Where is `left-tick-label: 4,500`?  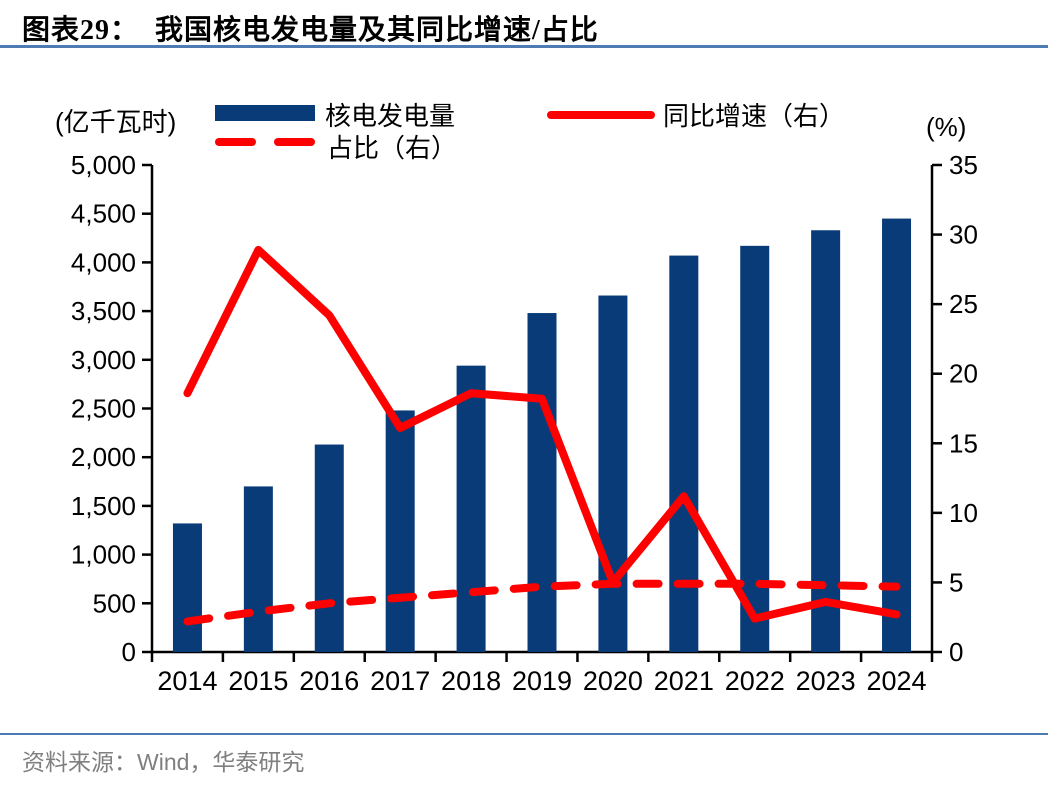
left-tick-label: 4,500 is located at coordinates (103, 214).